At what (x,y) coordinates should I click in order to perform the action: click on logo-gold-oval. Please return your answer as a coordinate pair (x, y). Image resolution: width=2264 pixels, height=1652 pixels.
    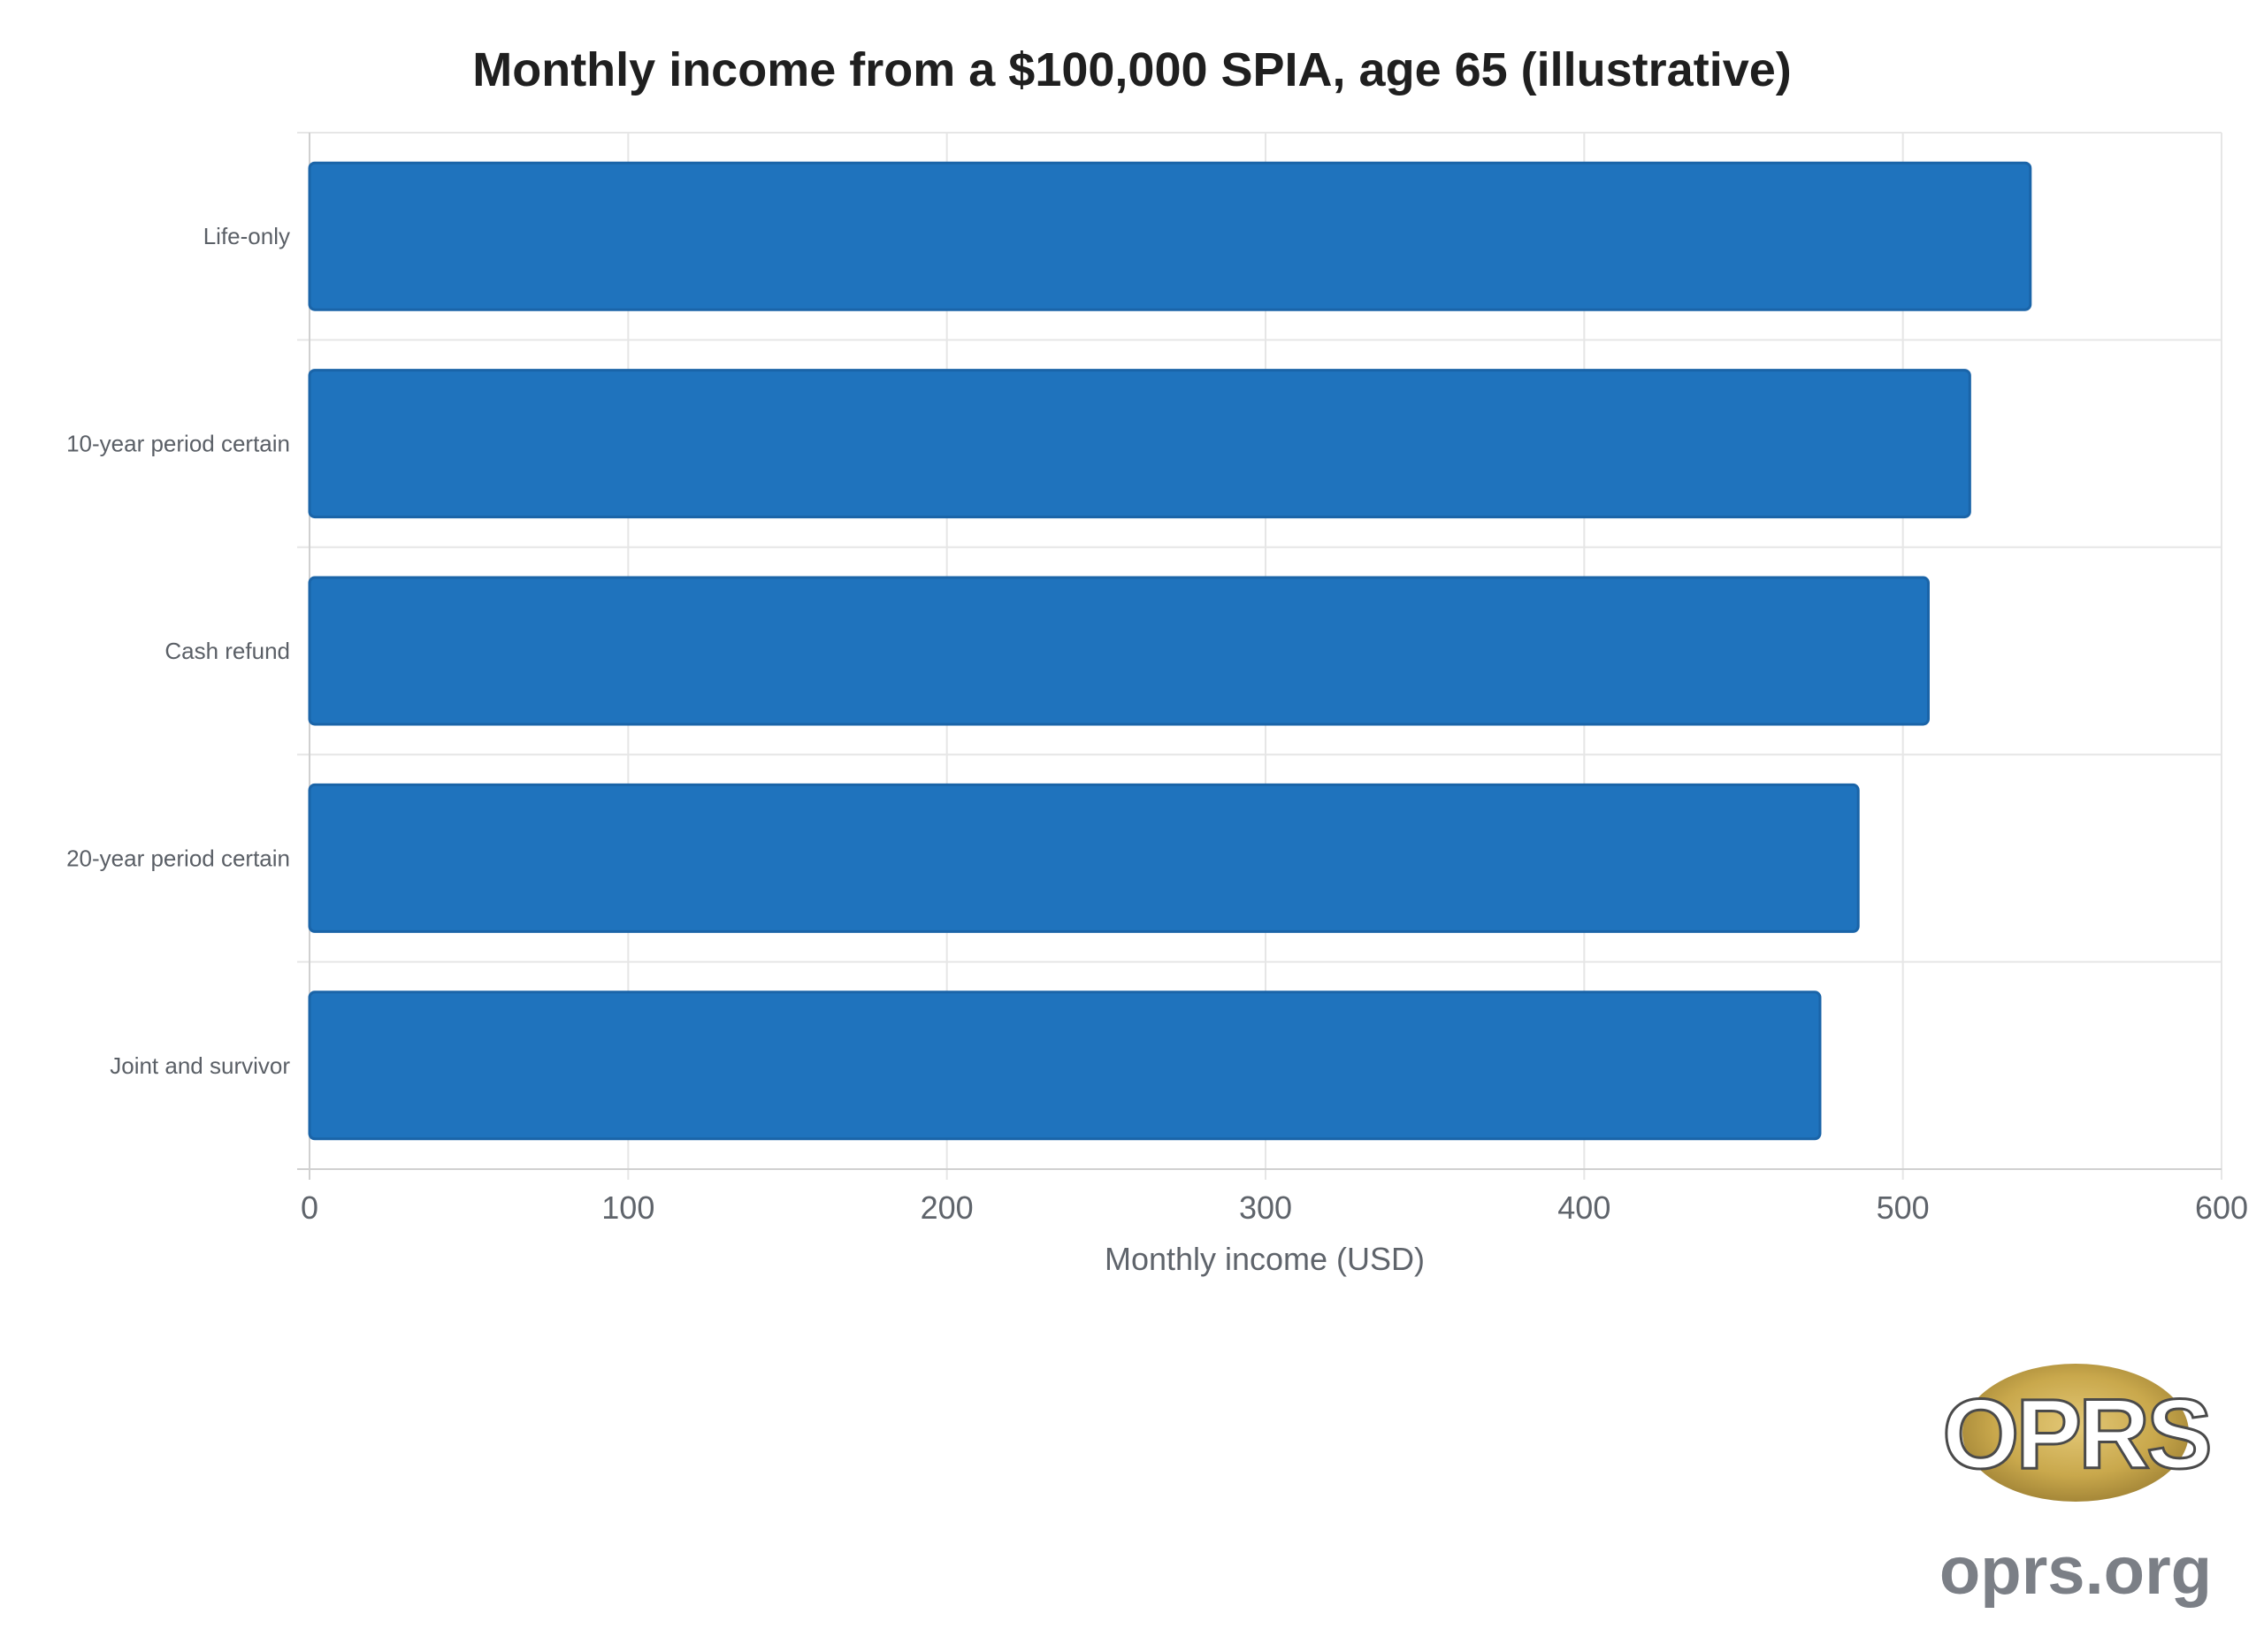
    Looking at the image, I should click on (2075, 1433).